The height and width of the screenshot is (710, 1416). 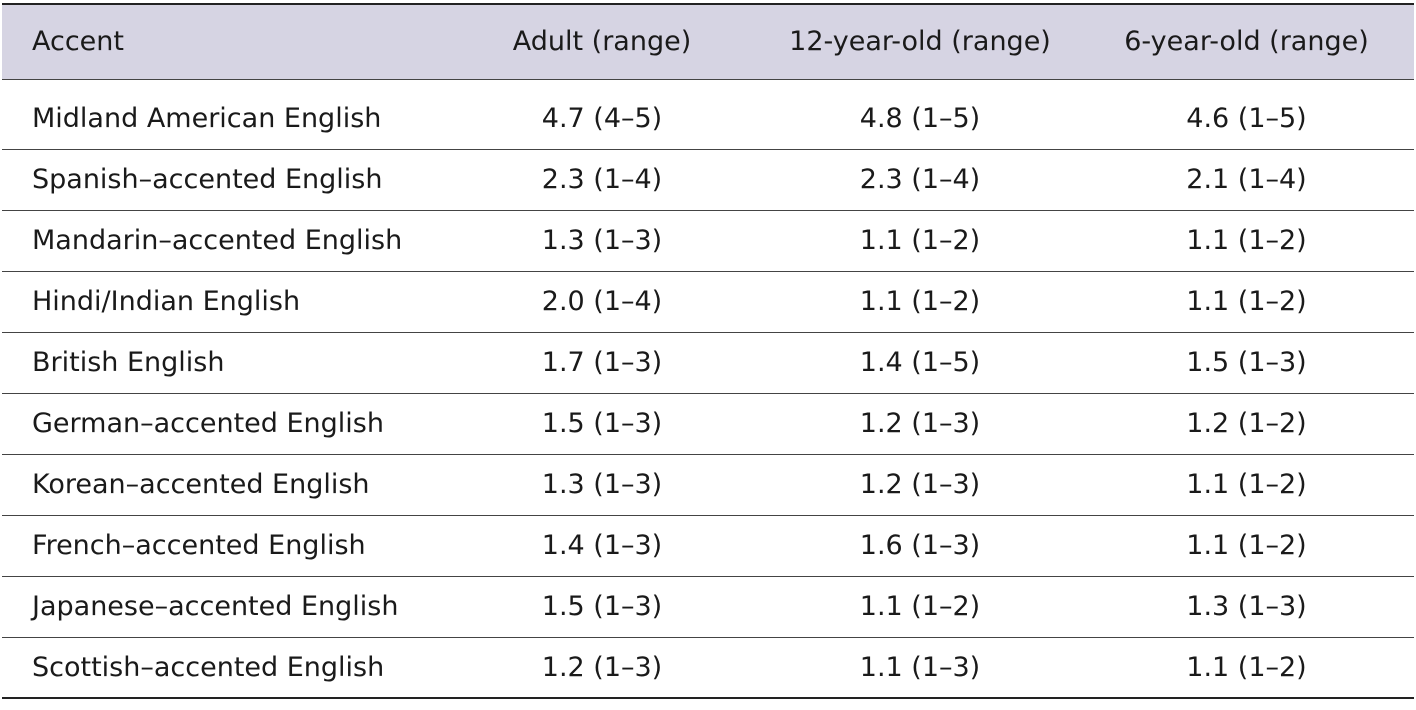 What do you see at coordinates (1246, 362) in the screenshot?
I see `six-year-old-cell: 1.5 (1–3)` at bounding box center [1246, 362].